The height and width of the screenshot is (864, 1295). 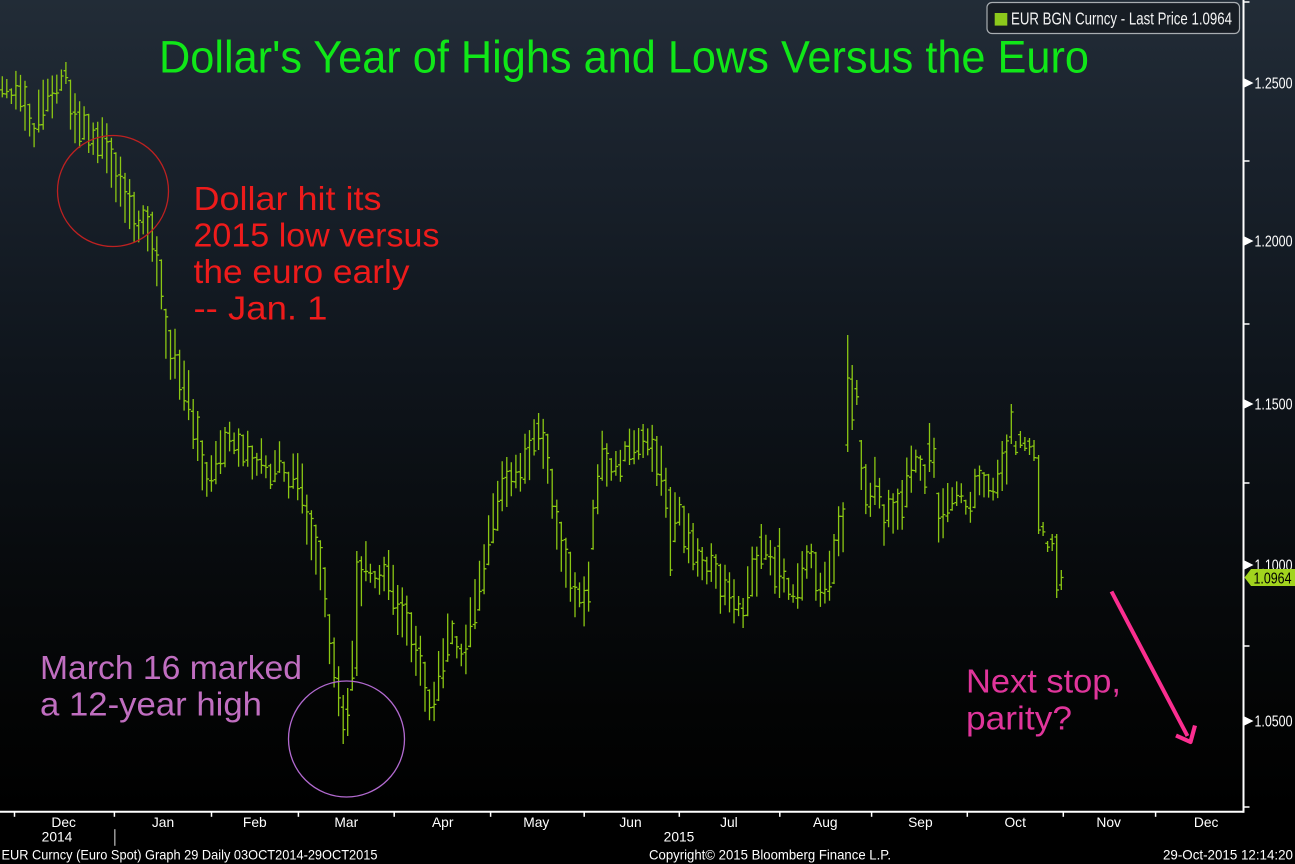 I want to click on svg-text: Dollar hit its, so click(x=288, y=198).